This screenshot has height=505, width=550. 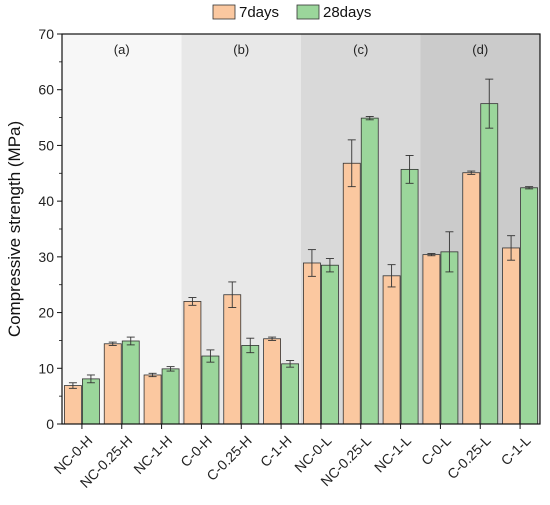 I want to click on x-tick-label: C-0-L, so click(x=436, y=450).